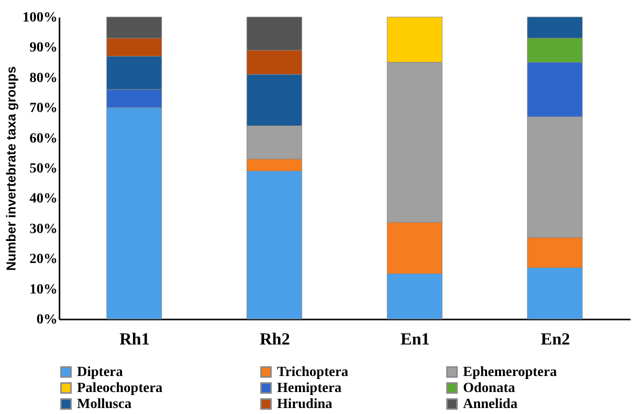  Describe the element at coordinates (510, 372) in the screenshot. I see `legend-label: Ephemeroptera` at that location.